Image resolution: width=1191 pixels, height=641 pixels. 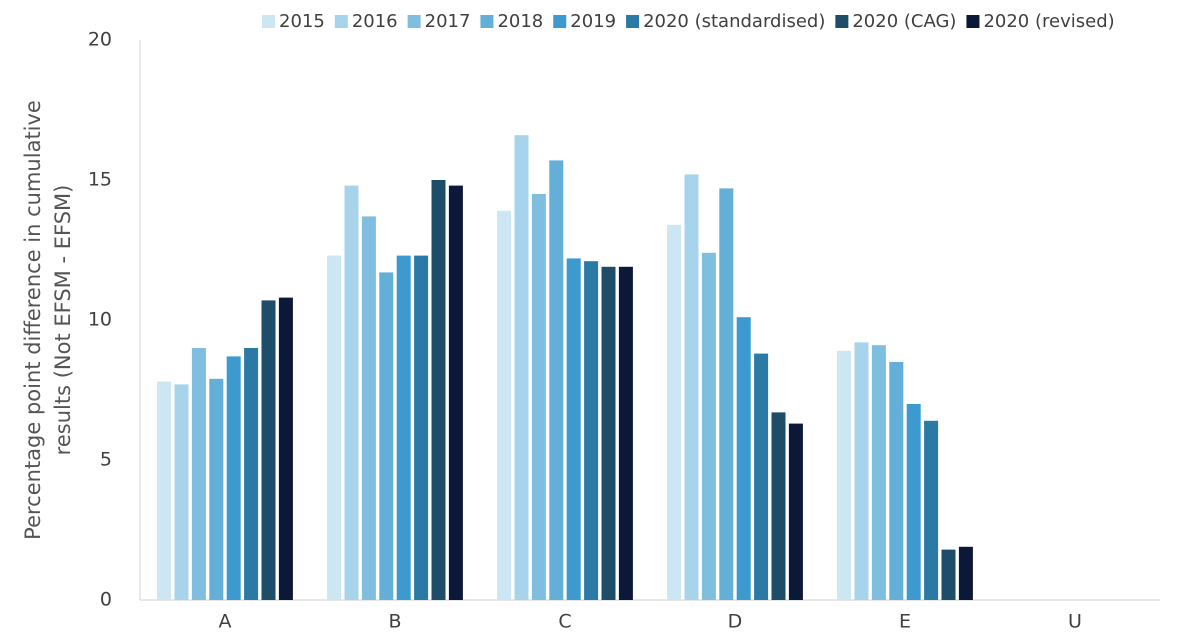 I want to click on x-tick-label: U, so click(x=1075, y=622).